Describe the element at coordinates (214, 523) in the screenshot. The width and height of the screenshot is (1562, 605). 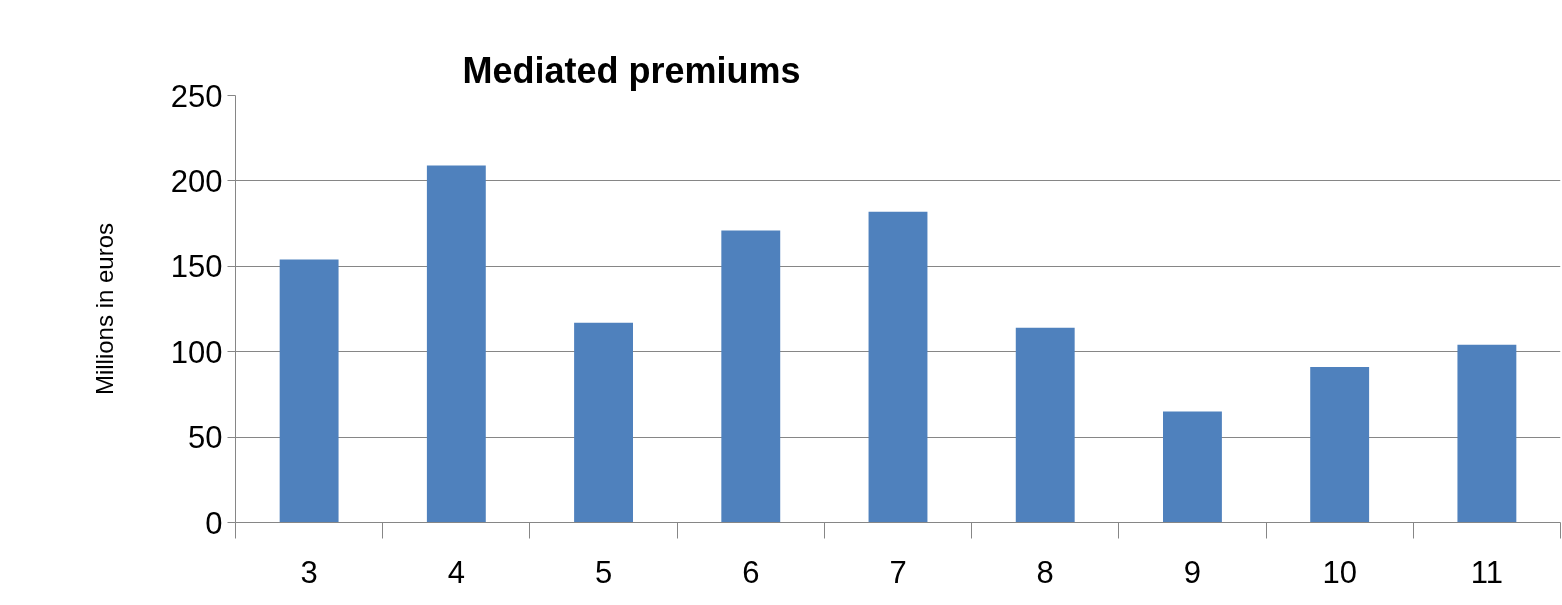
I see `y-tick-label: 0` at that location.